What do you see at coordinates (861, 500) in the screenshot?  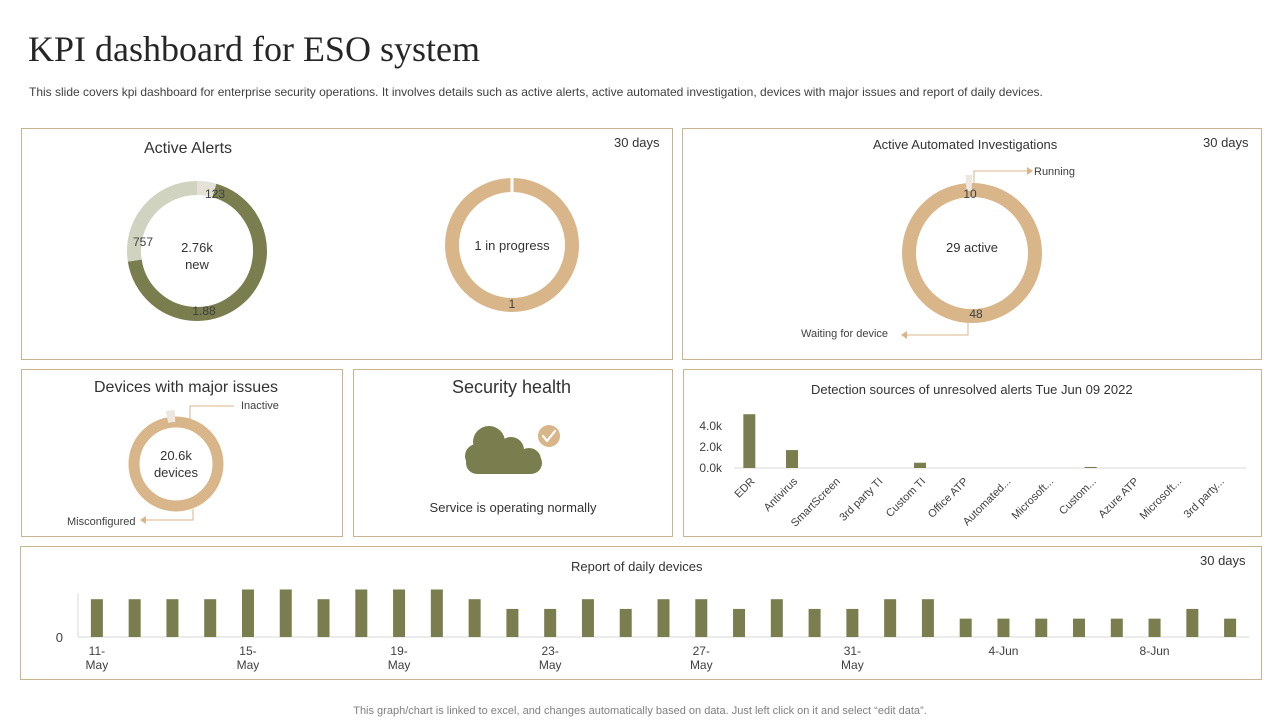 I see `detection-category-label: 3rd party TI` at bounding box center [861, 500].